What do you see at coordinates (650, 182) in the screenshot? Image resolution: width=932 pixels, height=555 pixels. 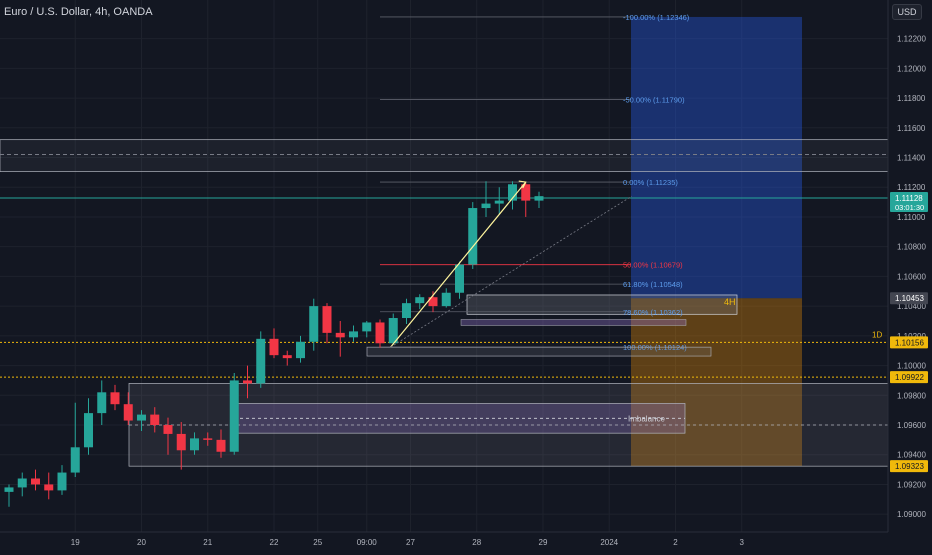 I see `fib-label: 0.00% (1.11235)` at bounding box center [650, 182].